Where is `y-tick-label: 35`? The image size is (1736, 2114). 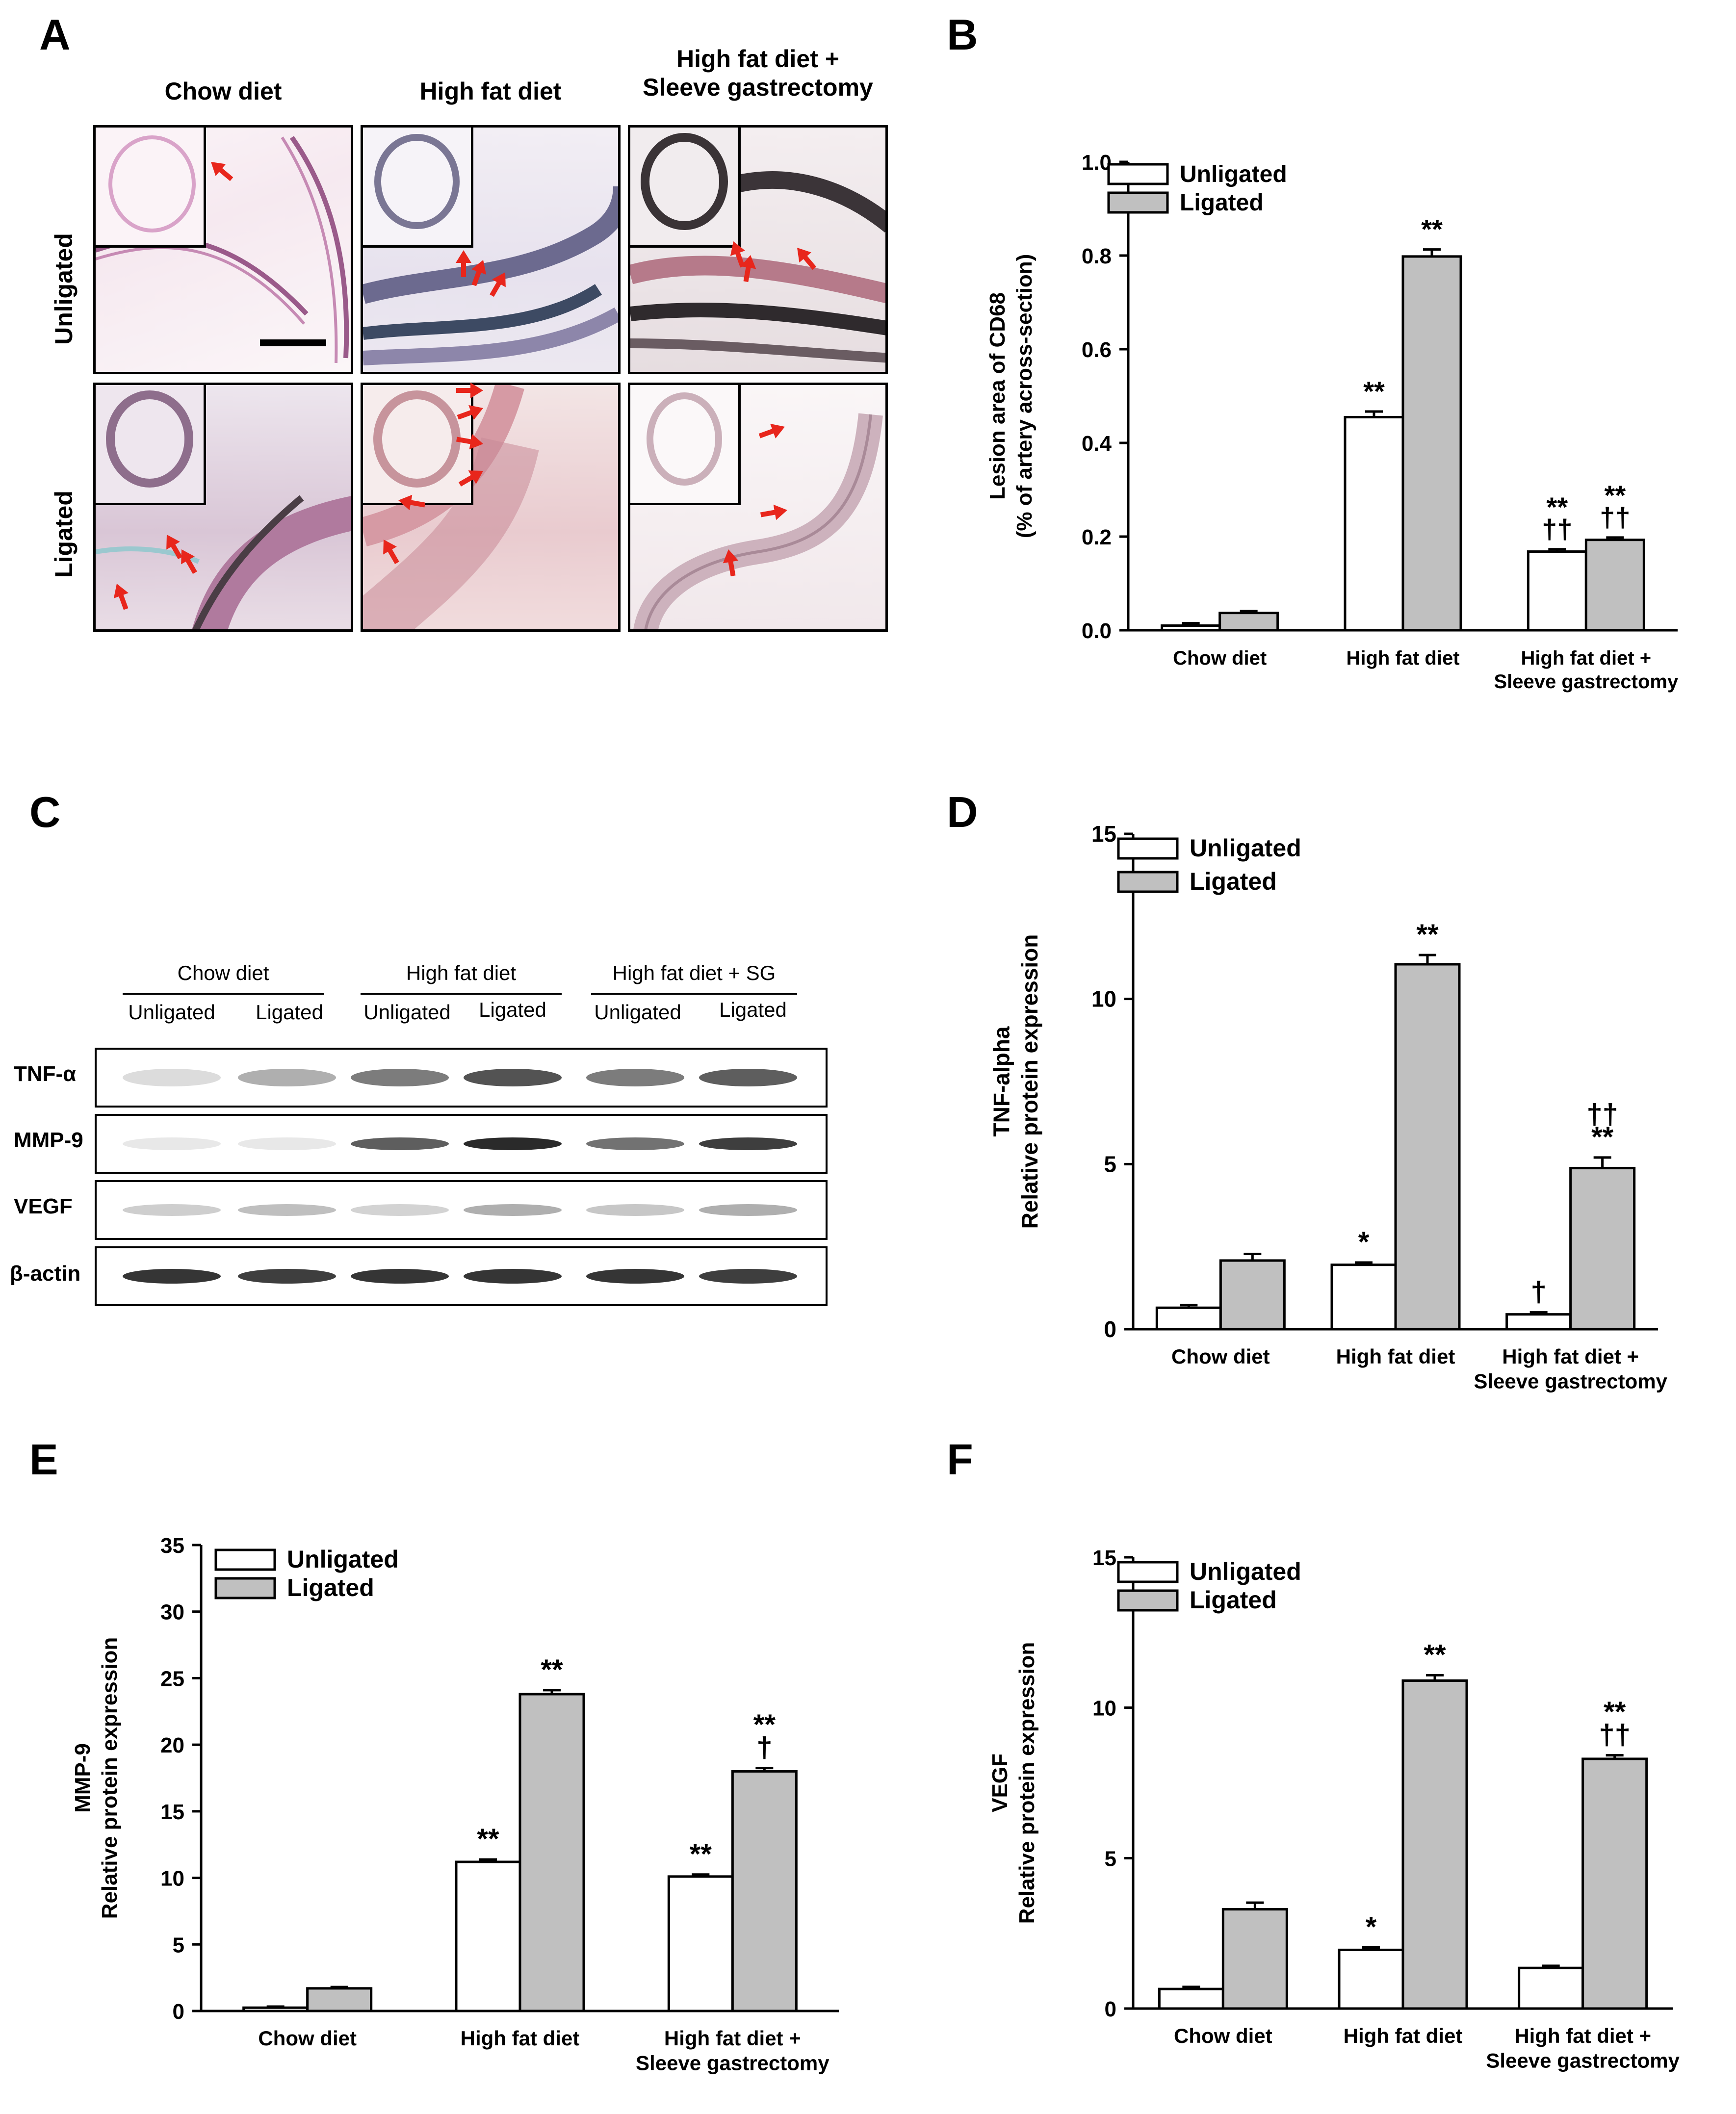
y-tick-label: 35 is located at coordinates (172, 1546).